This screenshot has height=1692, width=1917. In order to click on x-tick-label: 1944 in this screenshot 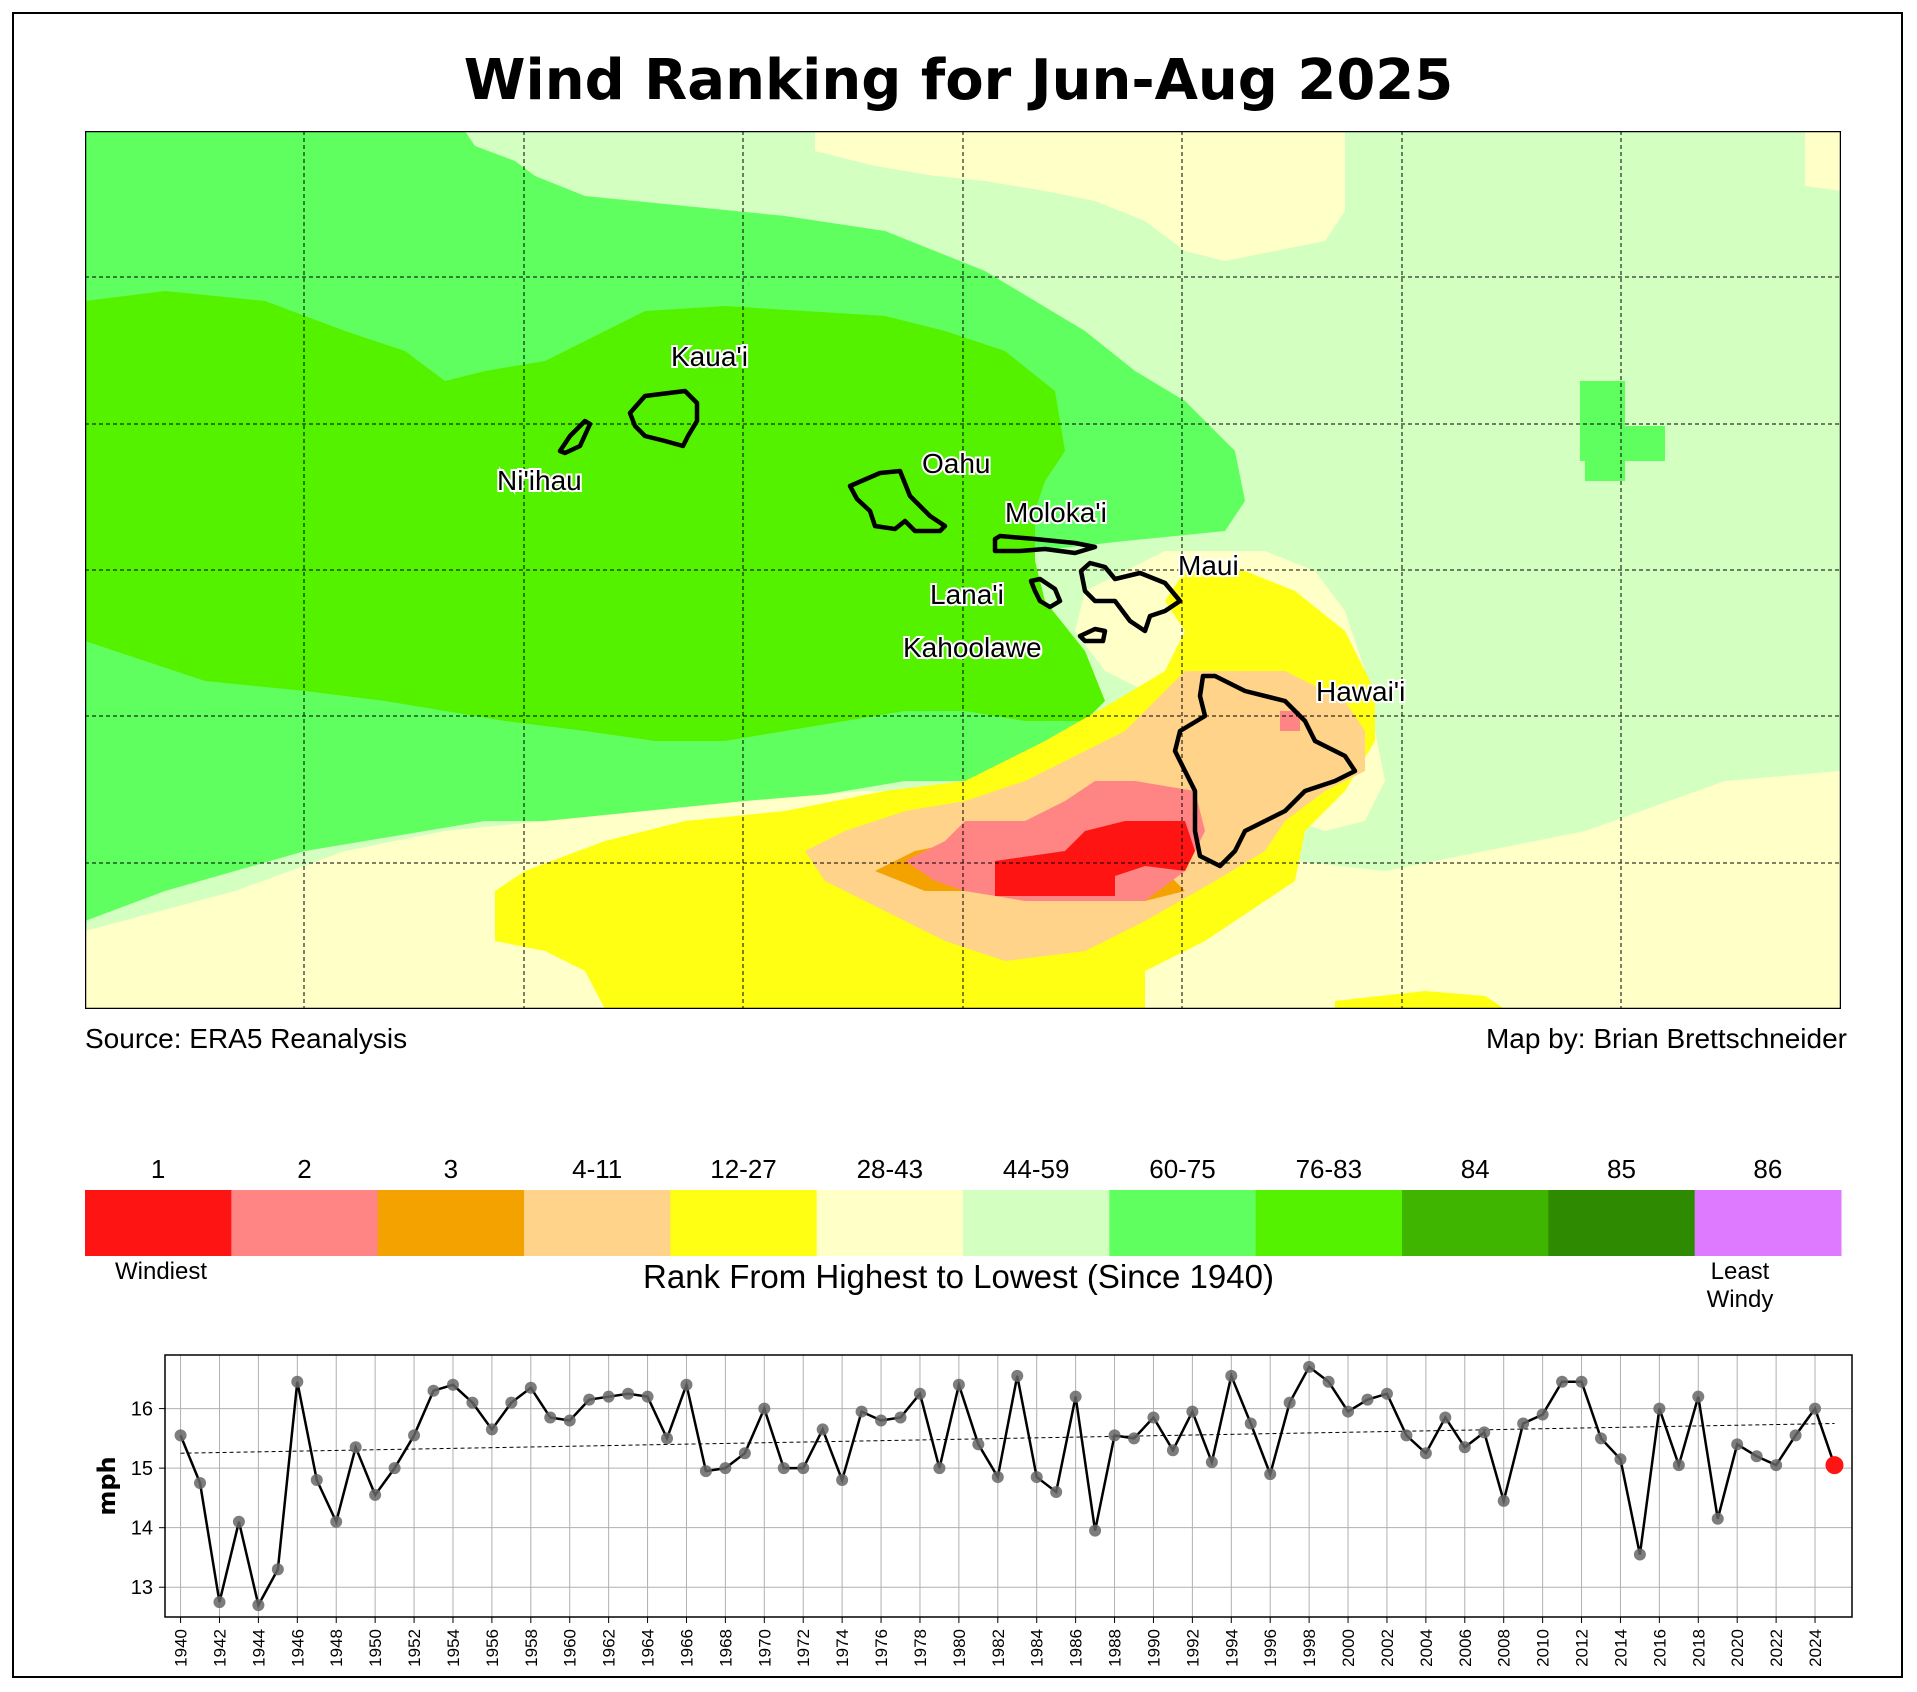, I will do `click(258, 1648)`.